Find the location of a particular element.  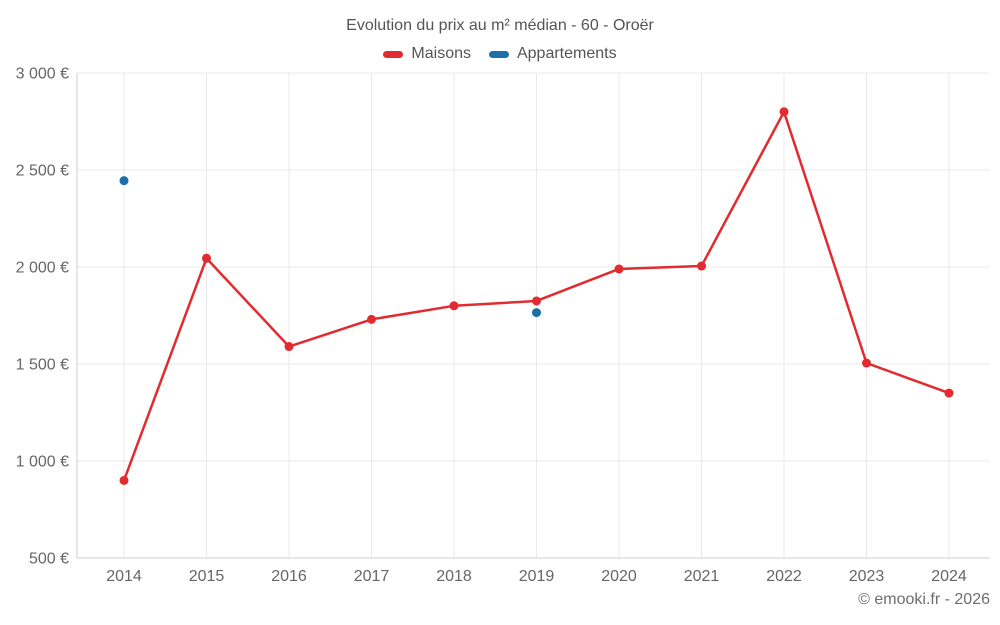

y-tick-label: 500 € is located at coordinates (49, 559).